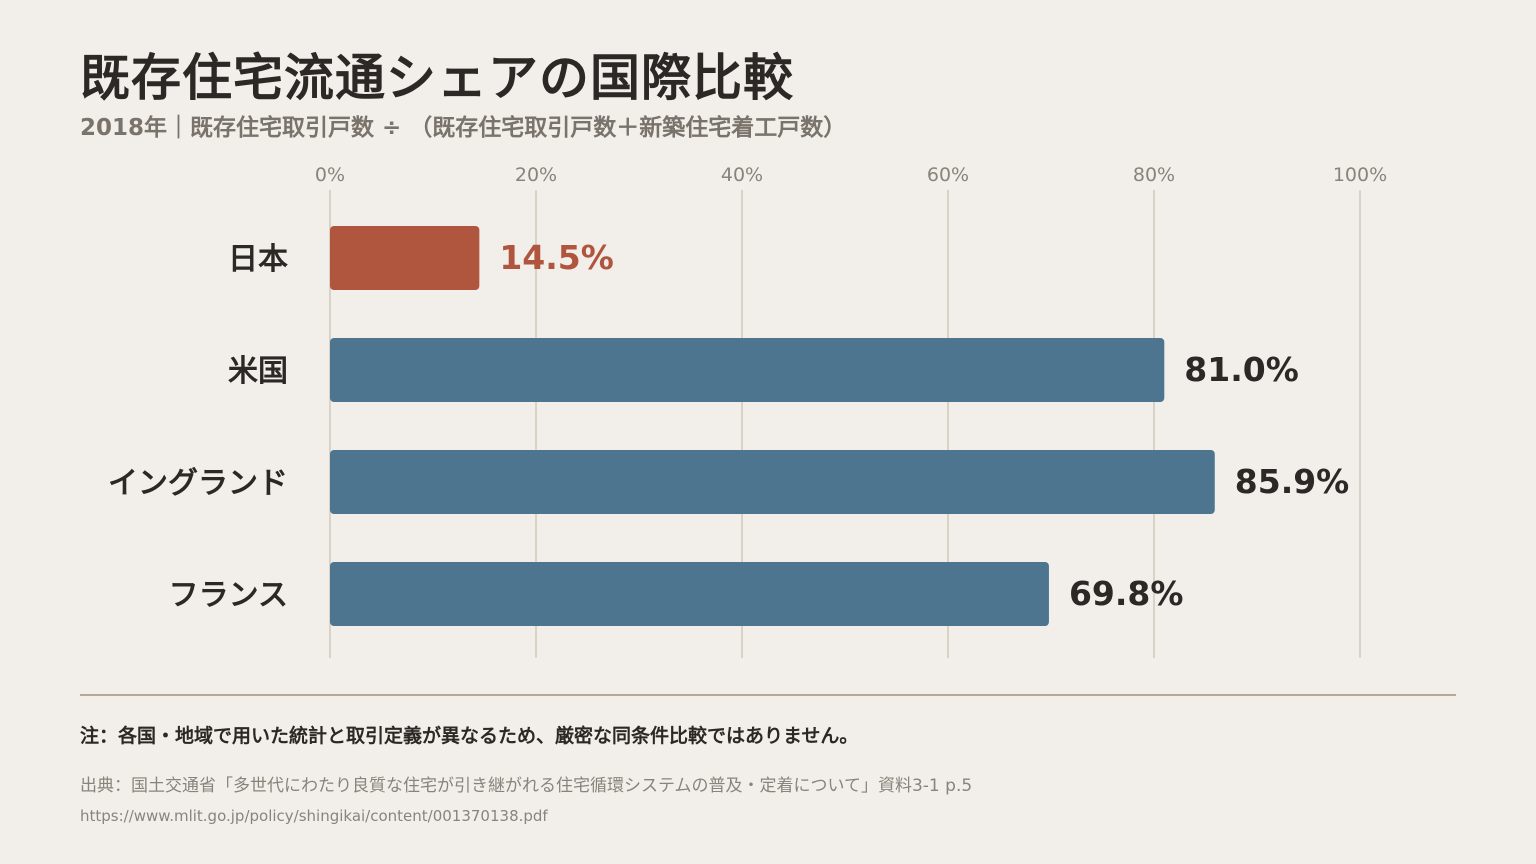 Image resolution: width=1536 pixels, height=864 pixels. I want to click on category-label: 米国, so click(258, 371).